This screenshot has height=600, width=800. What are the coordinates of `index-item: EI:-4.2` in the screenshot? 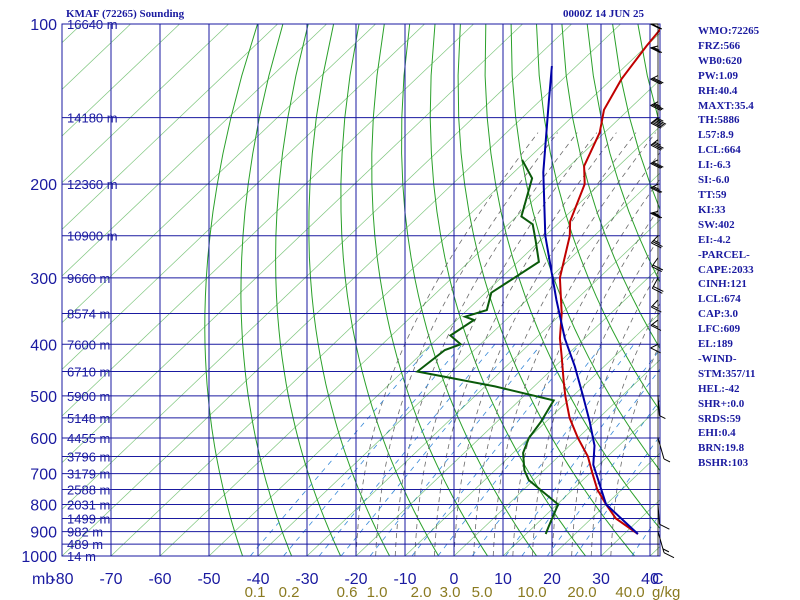 It's located at (714, 239).